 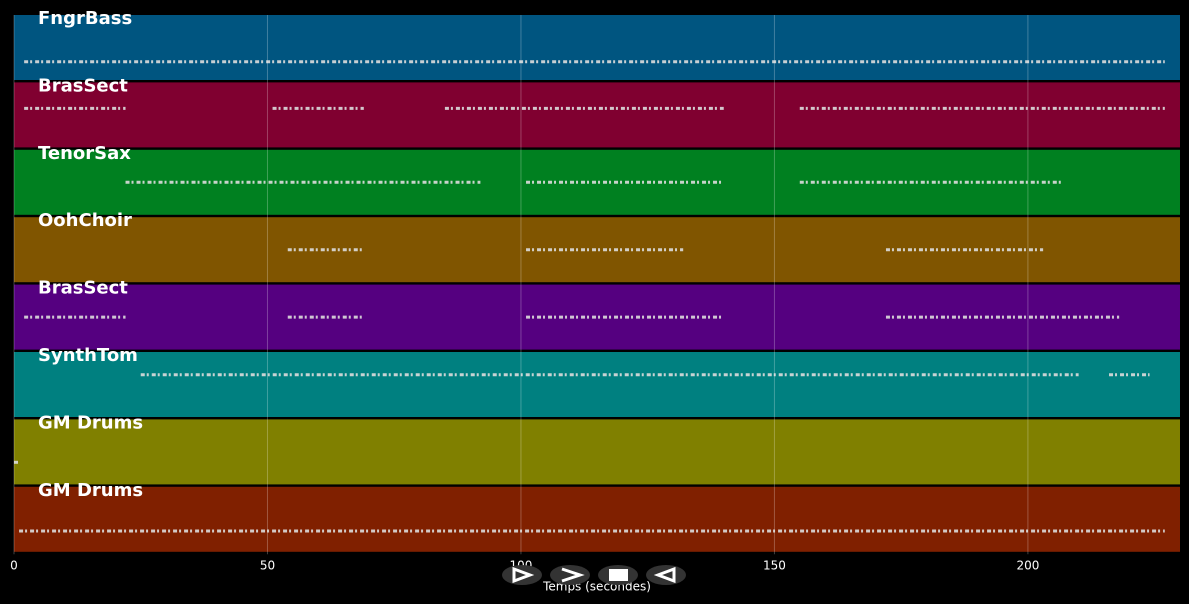 I want to click on track-name: TenorSax, so click(x=84, y=153).